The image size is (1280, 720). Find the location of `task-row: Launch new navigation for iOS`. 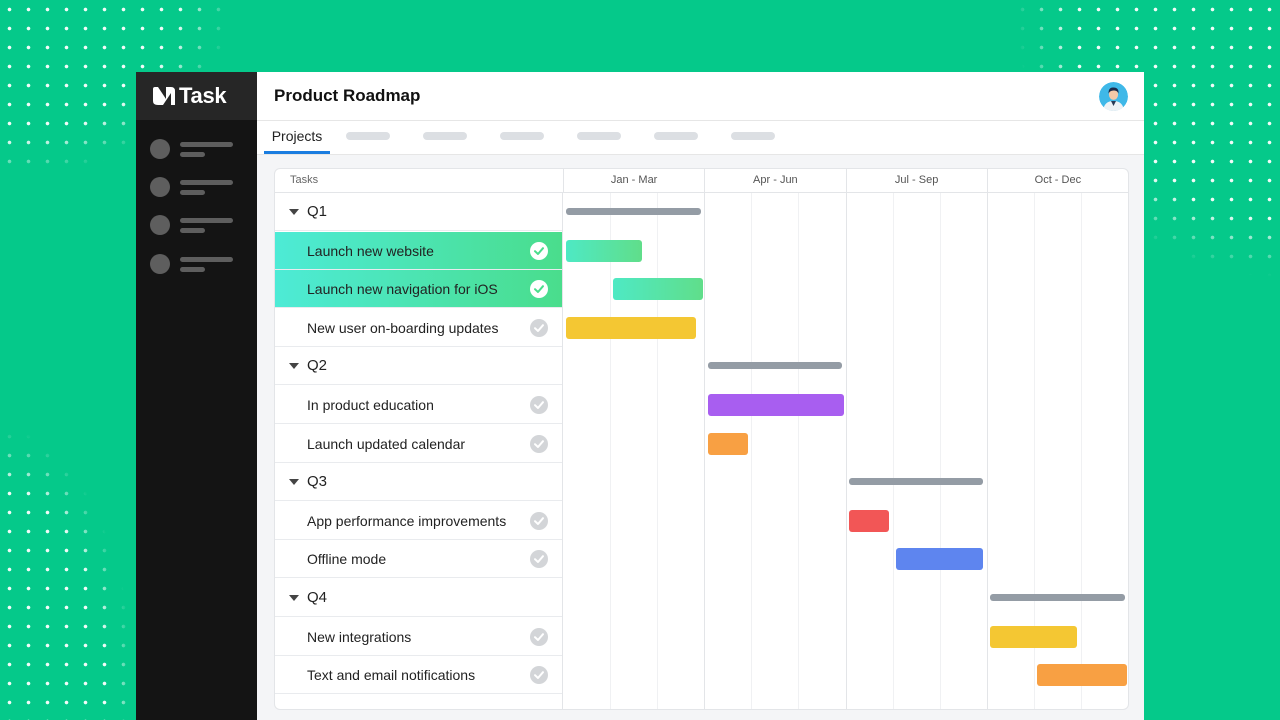

task-row: Launch new navigation for iOS is located at coordinates (418, 289).